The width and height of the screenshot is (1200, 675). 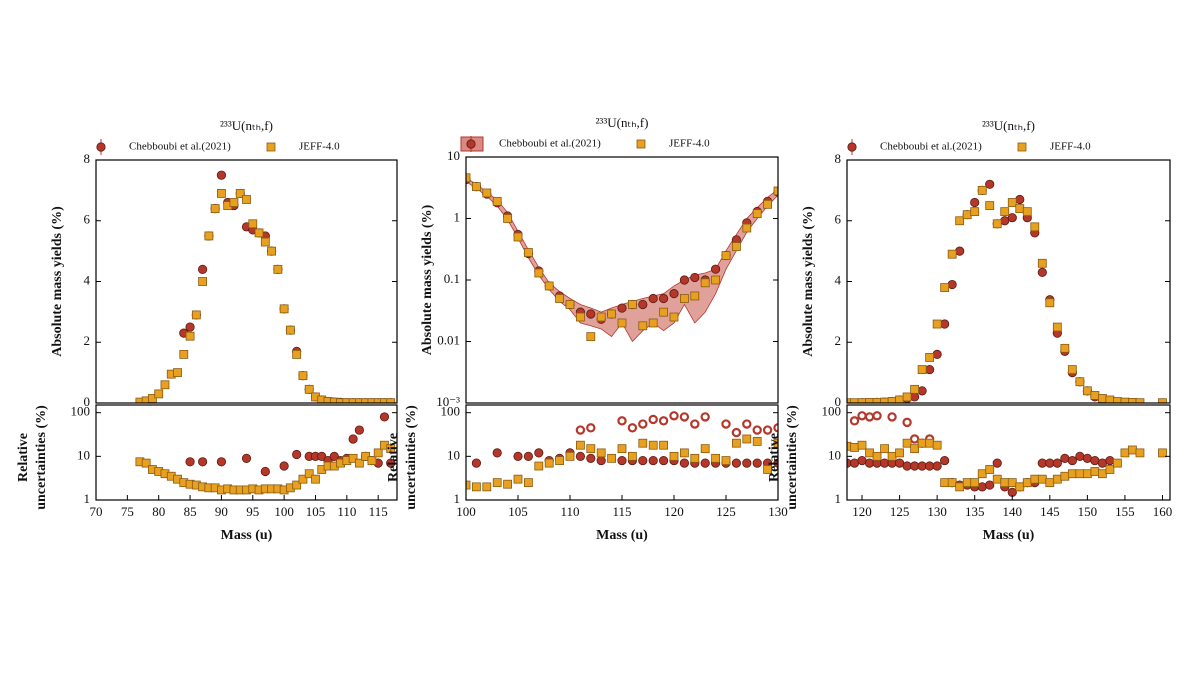 I want to click on y-tick-label: 1, so click(x=838, y=498).